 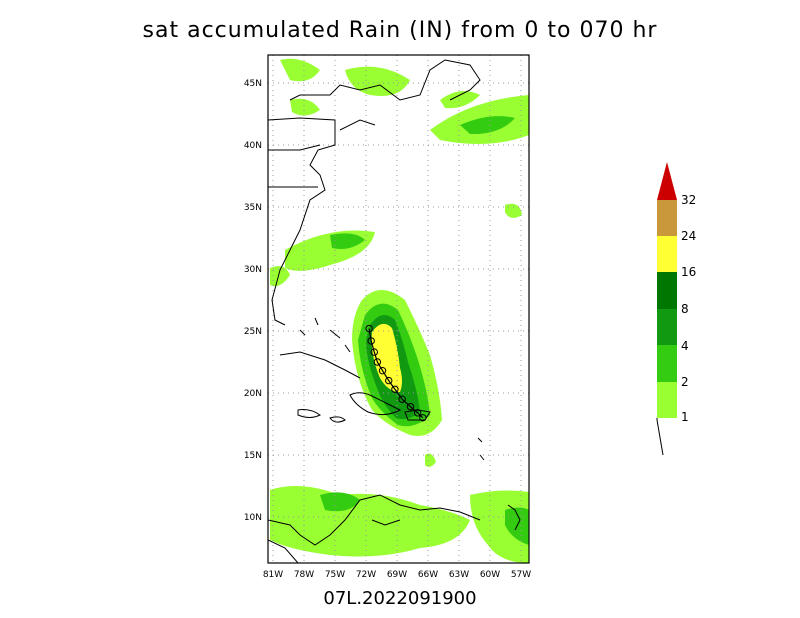 I want to click on lon-tick: 75W, so click(x=335, y=575).